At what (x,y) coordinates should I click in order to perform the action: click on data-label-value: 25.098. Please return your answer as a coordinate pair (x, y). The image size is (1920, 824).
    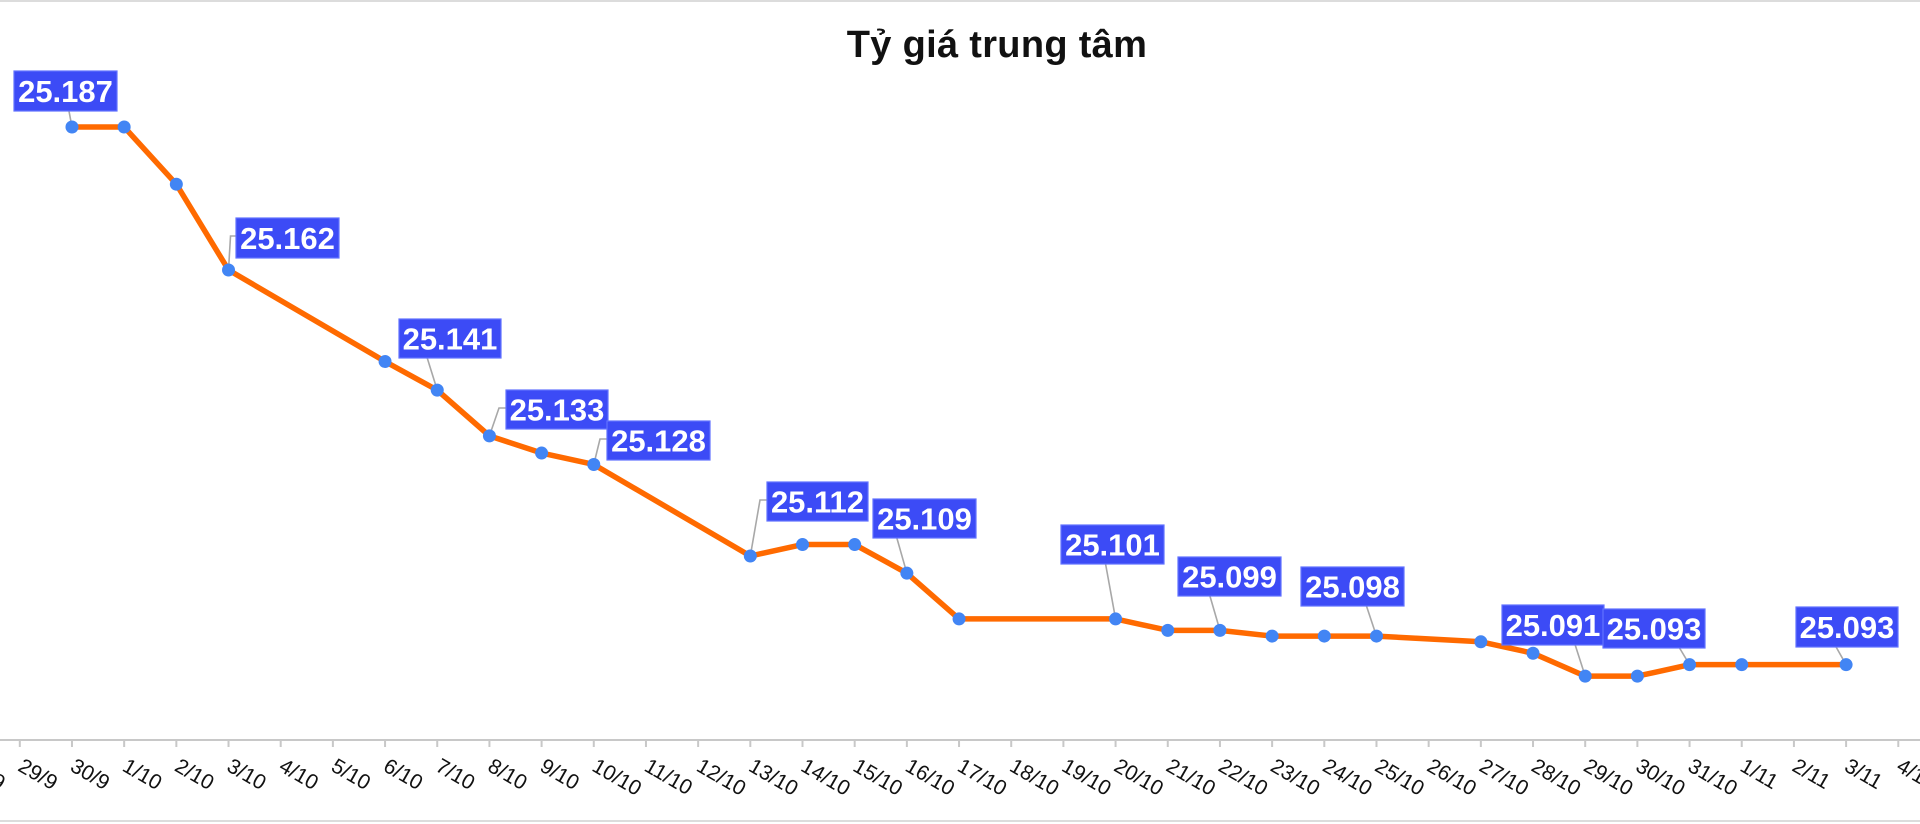
    Looking at the image, I should click on (1352, 587).